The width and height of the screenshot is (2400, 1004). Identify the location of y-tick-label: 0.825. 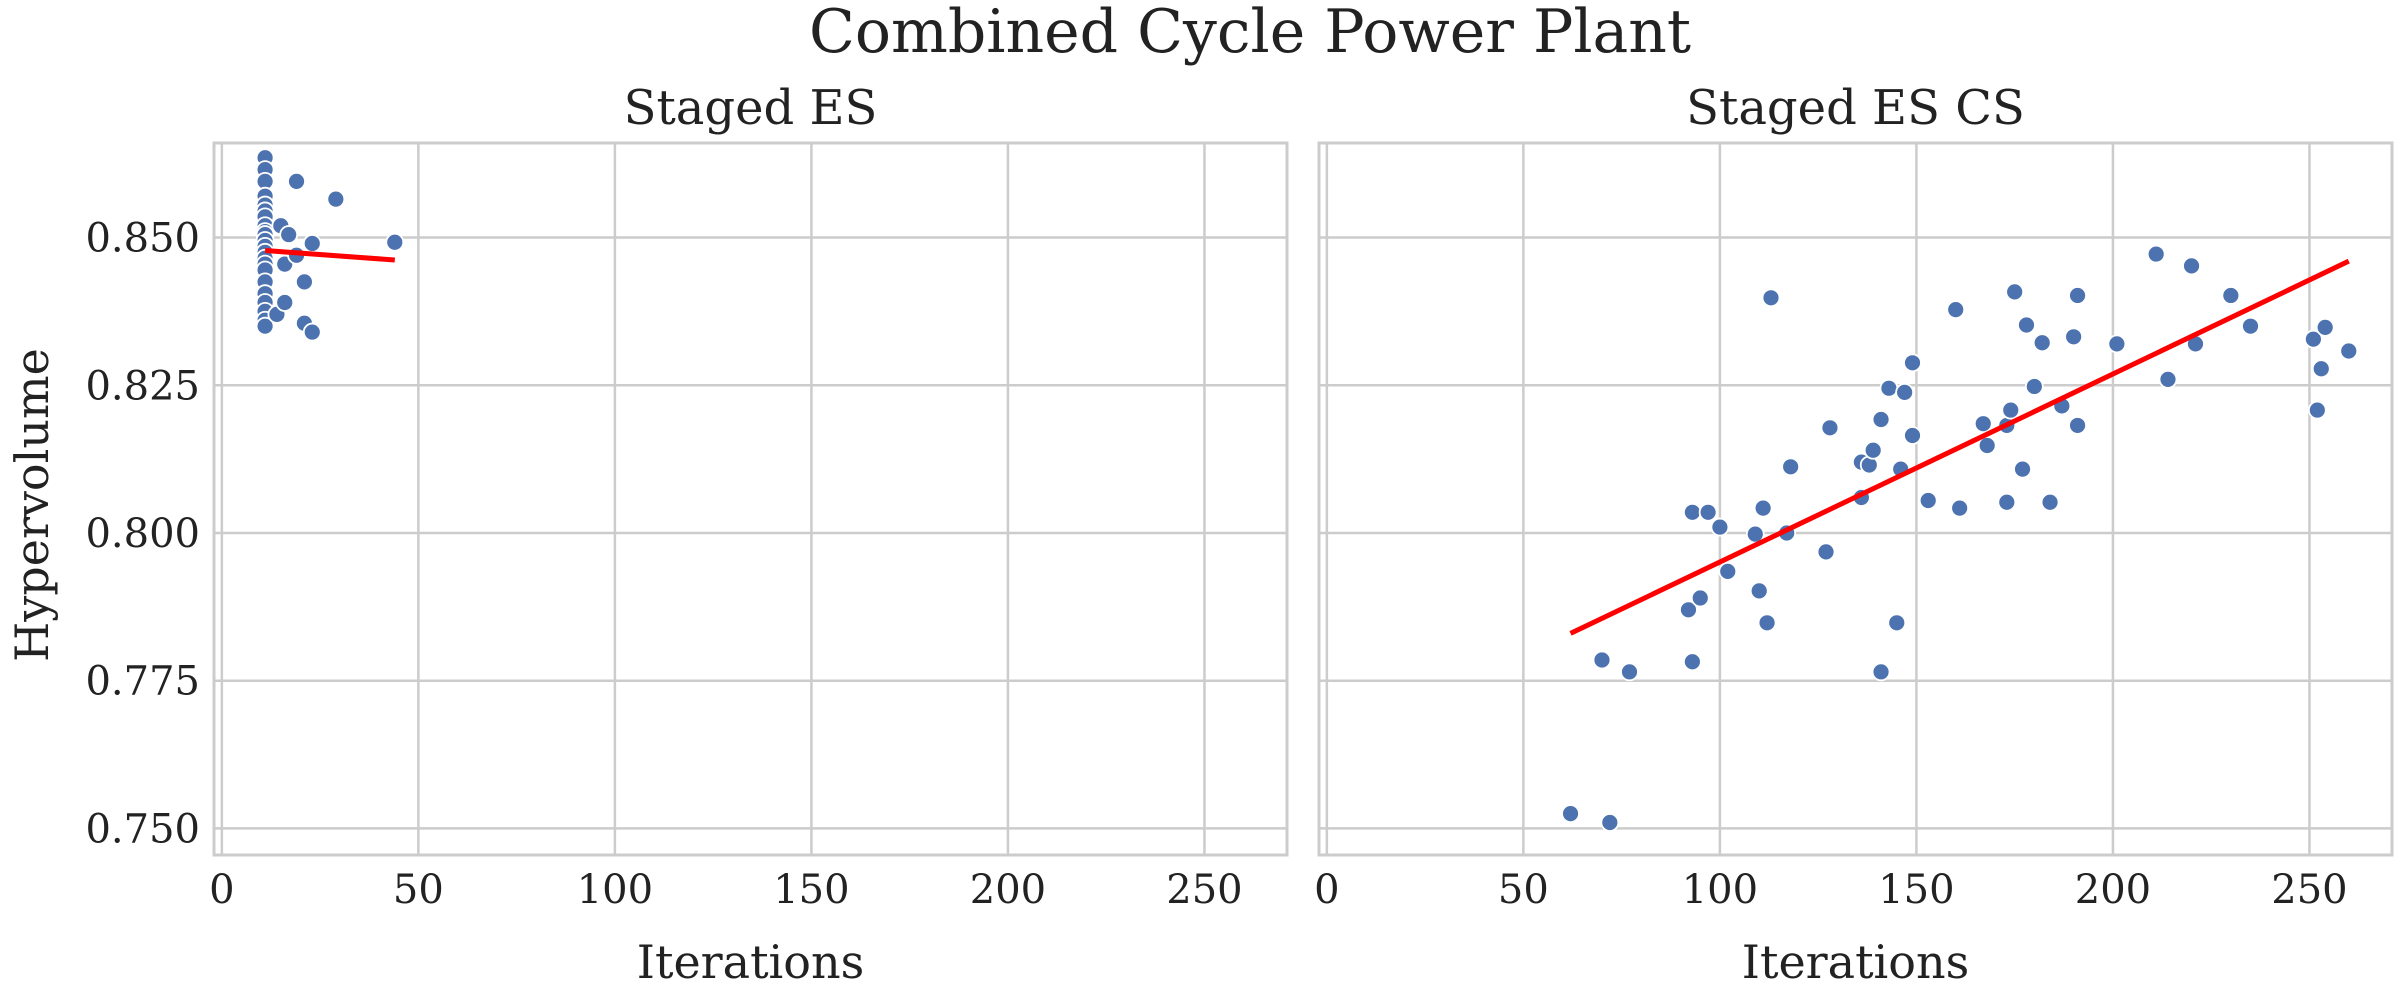
(142, 386).